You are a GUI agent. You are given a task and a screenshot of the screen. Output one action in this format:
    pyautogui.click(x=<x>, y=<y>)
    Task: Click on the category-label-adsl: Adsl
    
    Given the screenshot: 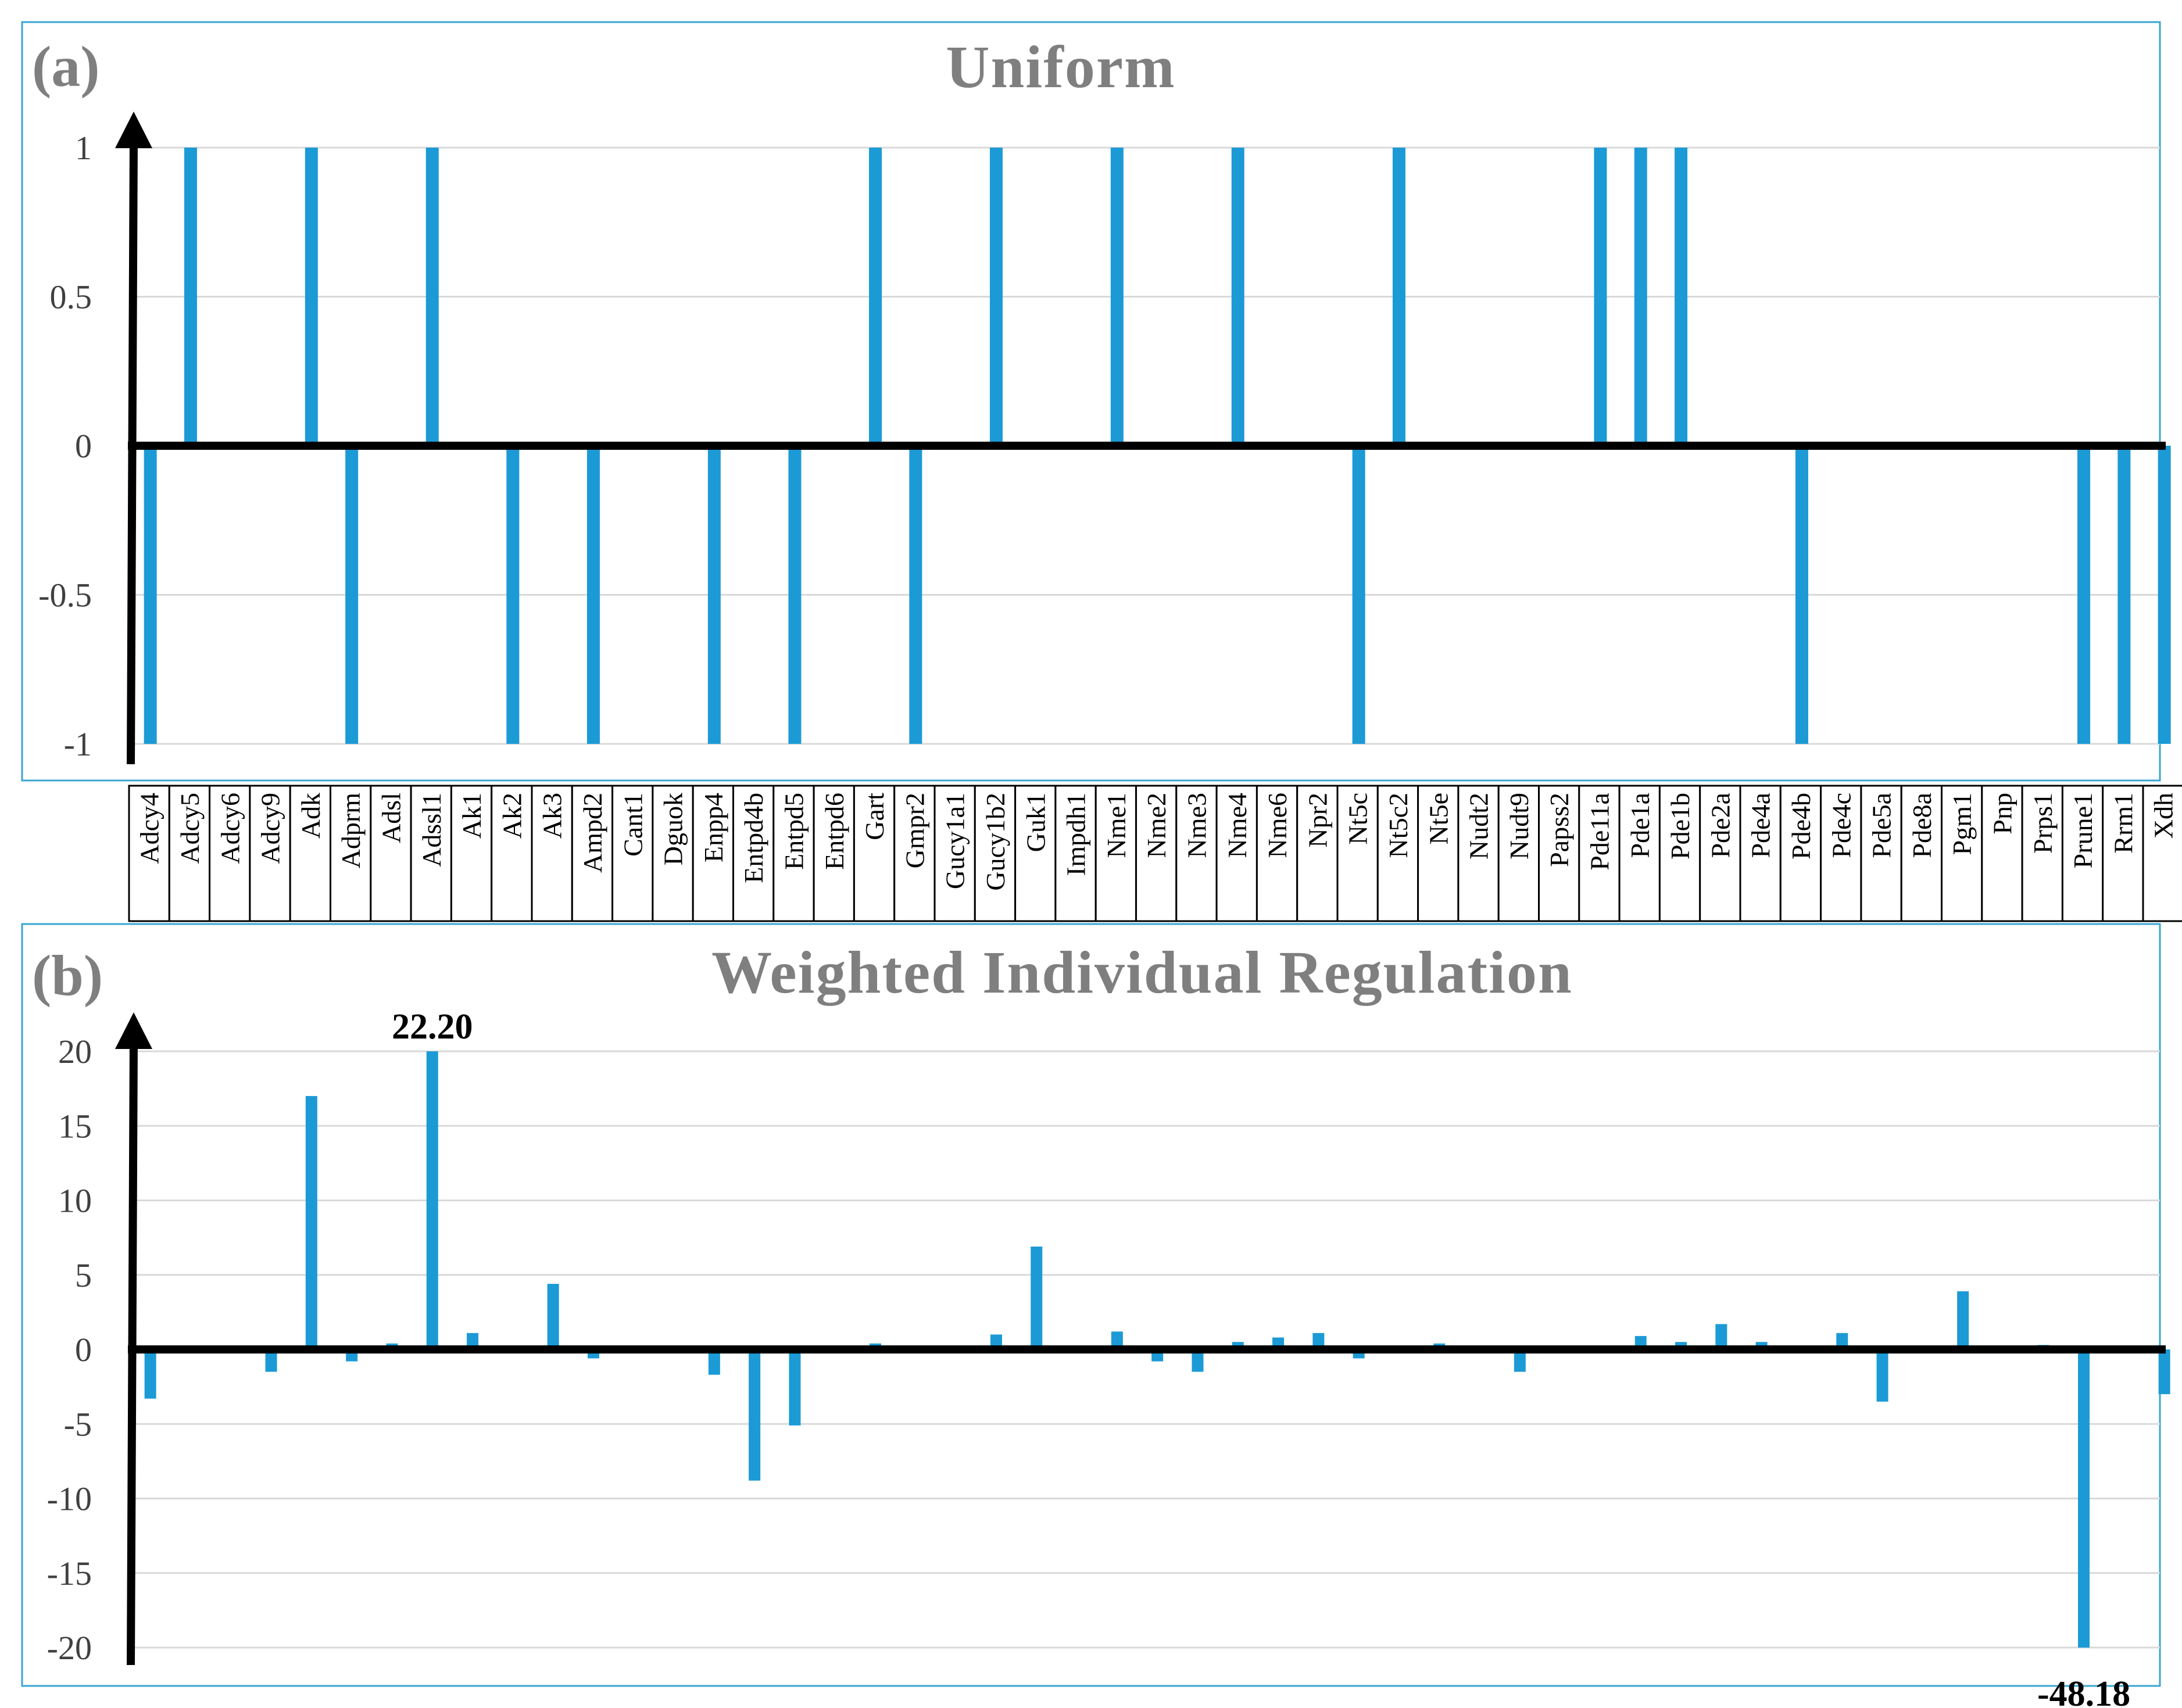 What is the action you would take?
    pyautogui.click(x=391, y=818)
    